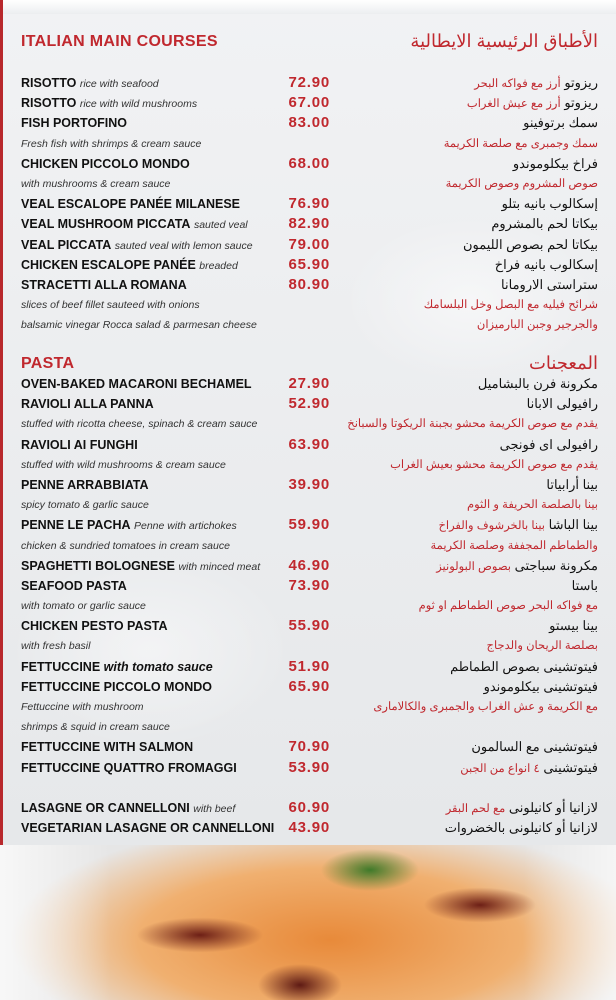 The width and height of the screenshot is (616, 1000). Describe the element at coordinates (175, 265) in the screenshot. I see `item-left-column: CHICKEN ESCALOPE PANÉE breaded 65.90` at that location.